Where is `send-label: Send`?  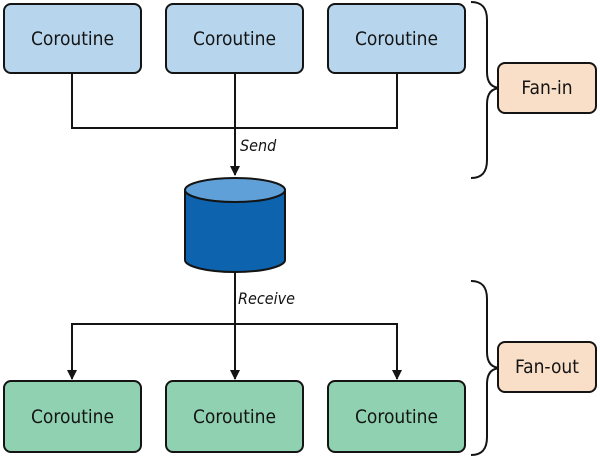
send-label: Send is located at coordinates (258, 145).